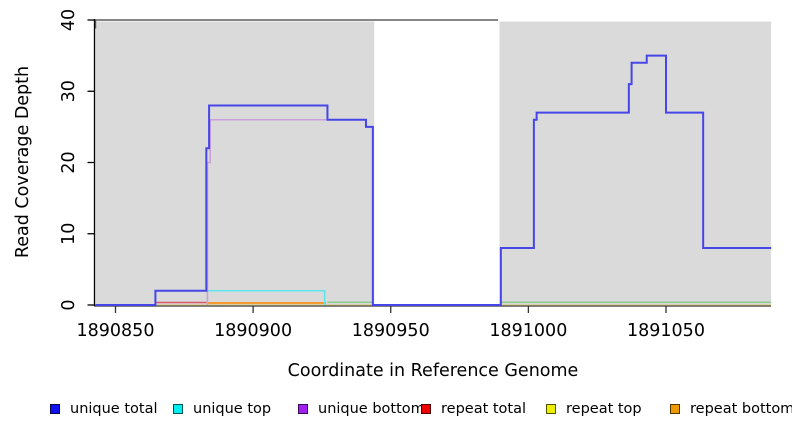  I want to click on legend-item-unique-bottom: unique bottom, so click(361, 409).